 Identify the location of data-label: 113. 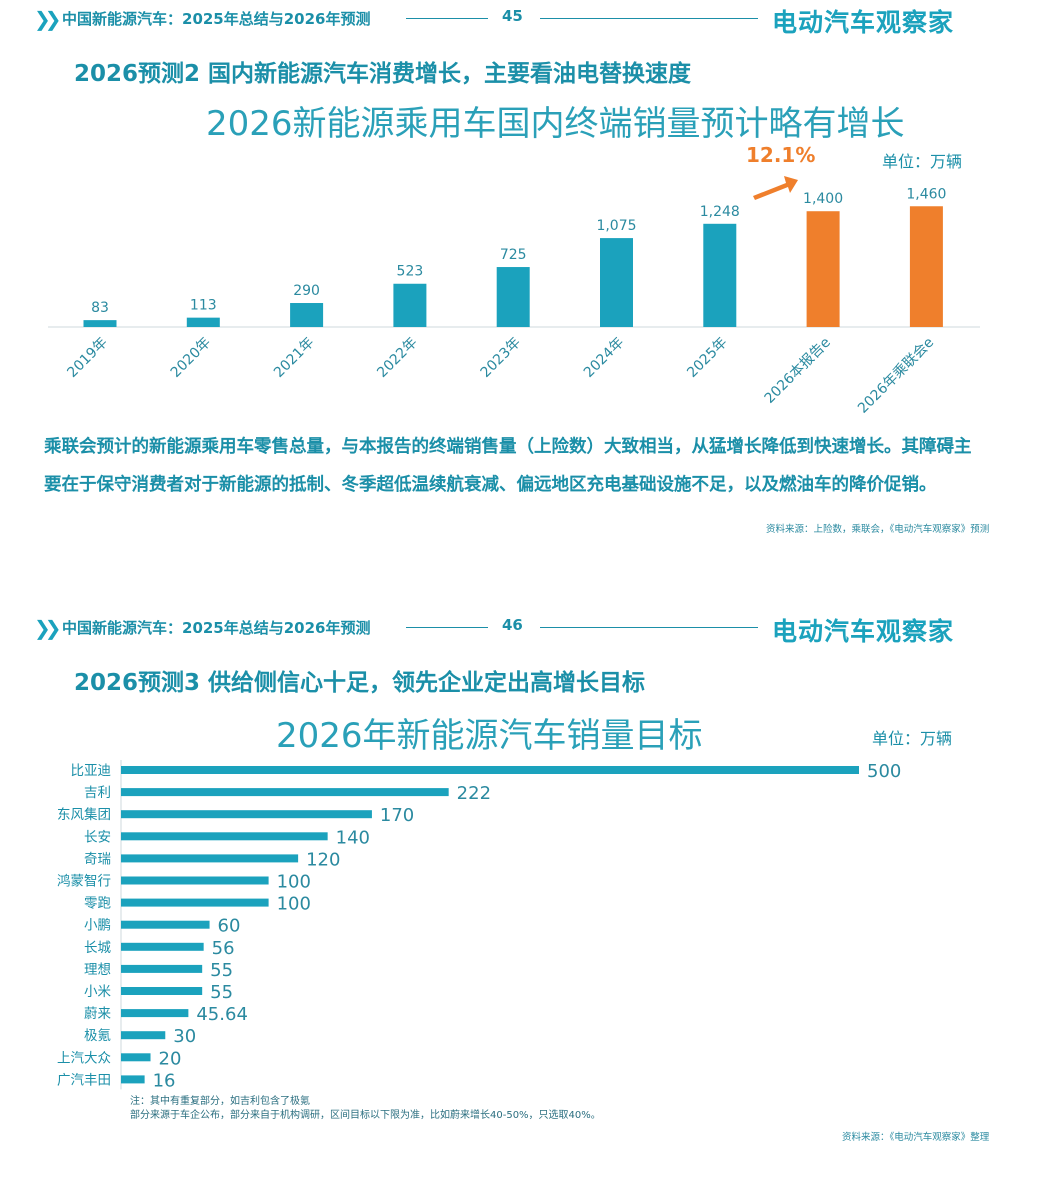
(203, 306).